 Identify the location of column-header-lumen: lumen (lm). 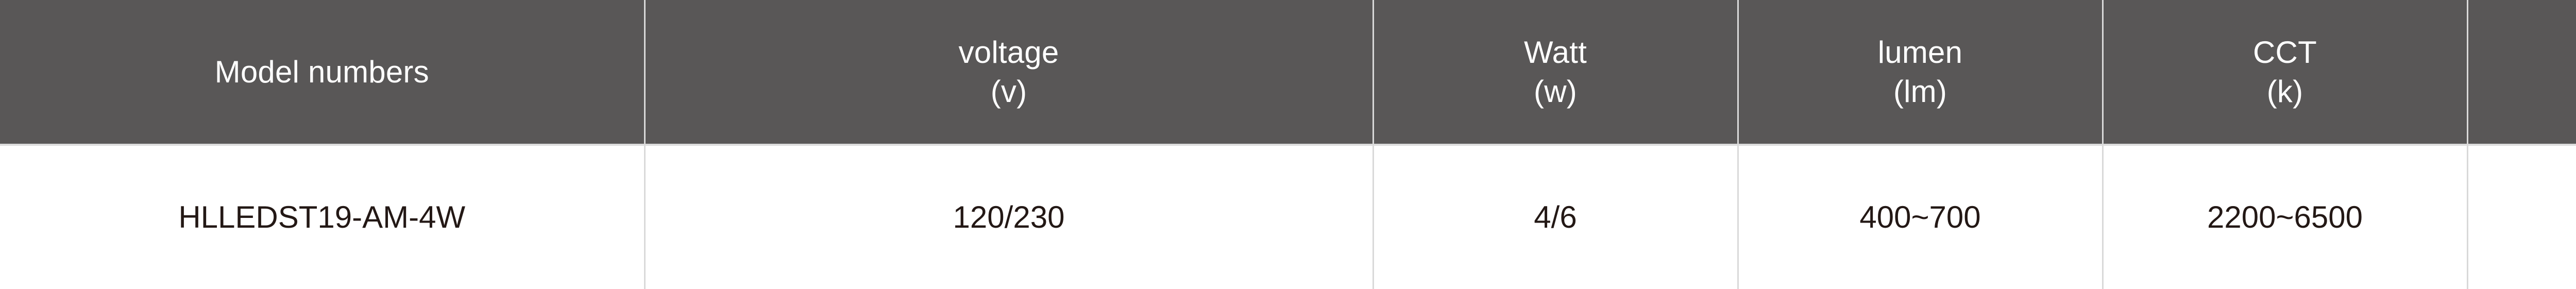
(1921, 73).